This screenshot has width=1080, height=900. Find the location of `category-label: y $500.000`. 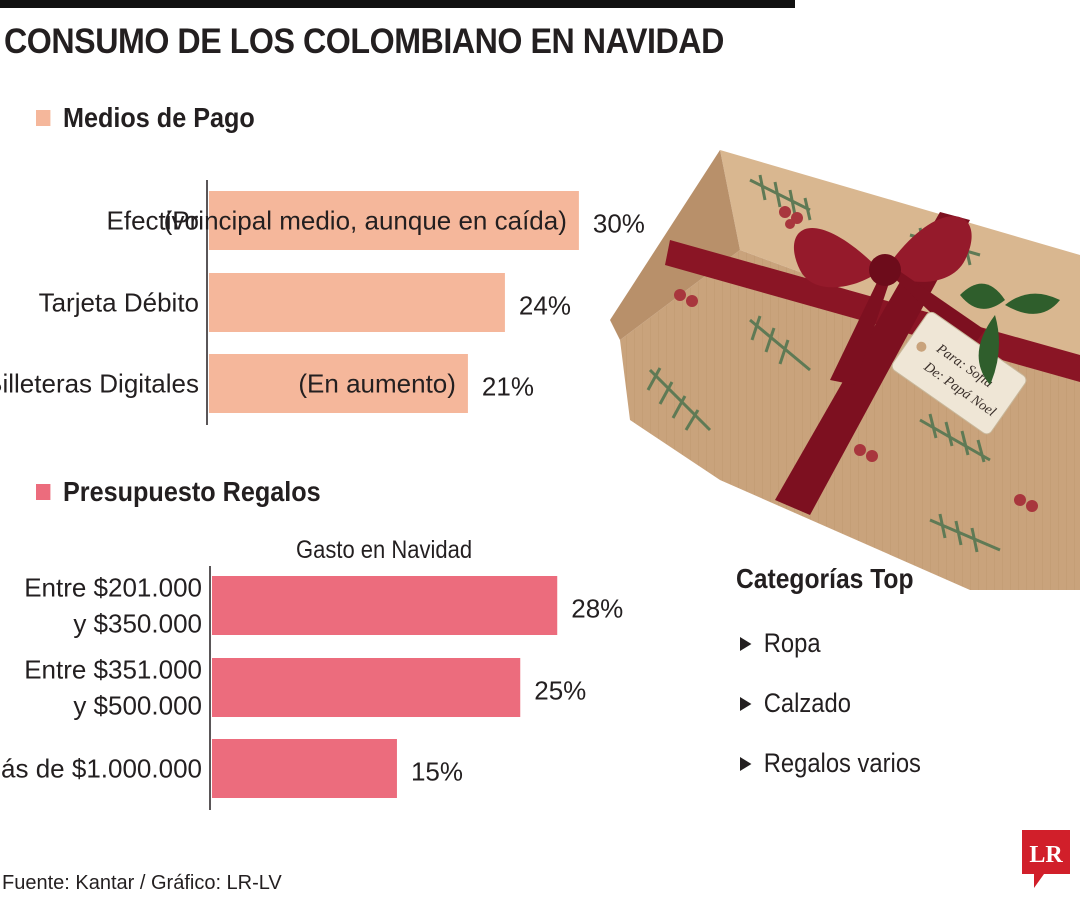

category-label: y $500.000 is located at coordinates (137, 706).